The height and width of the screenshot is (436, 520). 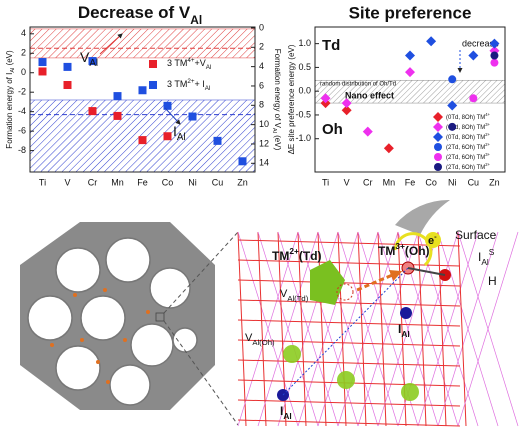 What do you see at coordinates (93, 182) in the screenshot?
I see `x-tick-label: Cr` at bounding box center [93, 182].